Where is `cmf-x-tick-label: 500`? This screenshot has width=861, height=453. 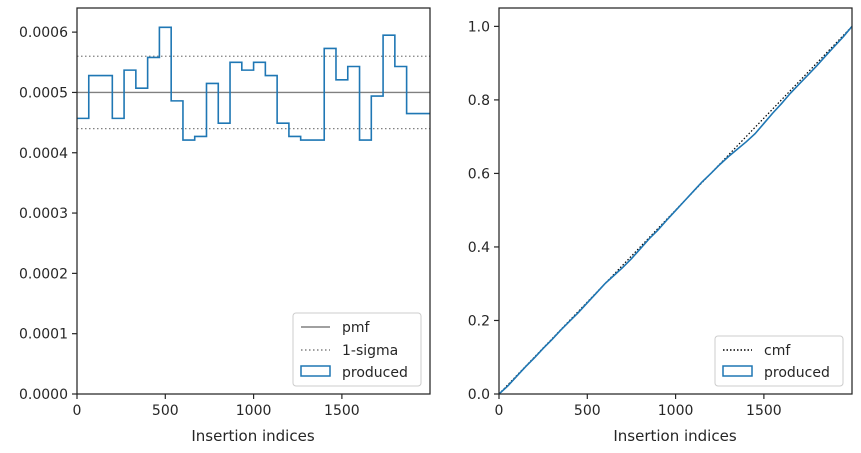 cmf-x-tick-label: 500 is located at coordinates (587, 411).